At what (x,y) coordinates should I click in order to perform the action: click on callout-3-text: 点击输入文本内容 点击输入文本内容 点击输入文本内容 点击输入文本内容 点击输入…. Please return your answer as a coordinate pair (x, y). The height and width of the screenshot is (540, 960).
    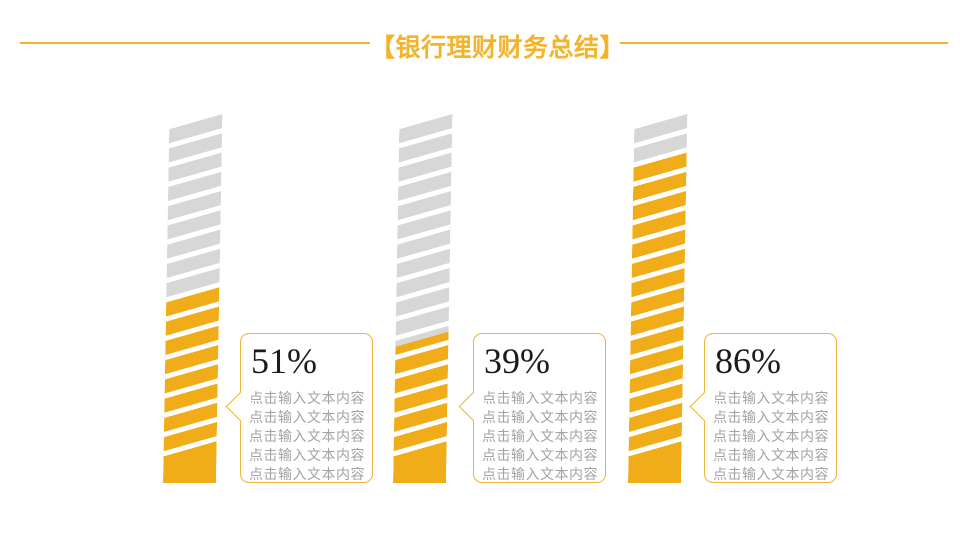
    Looking at the image, I should click on (774, 436).